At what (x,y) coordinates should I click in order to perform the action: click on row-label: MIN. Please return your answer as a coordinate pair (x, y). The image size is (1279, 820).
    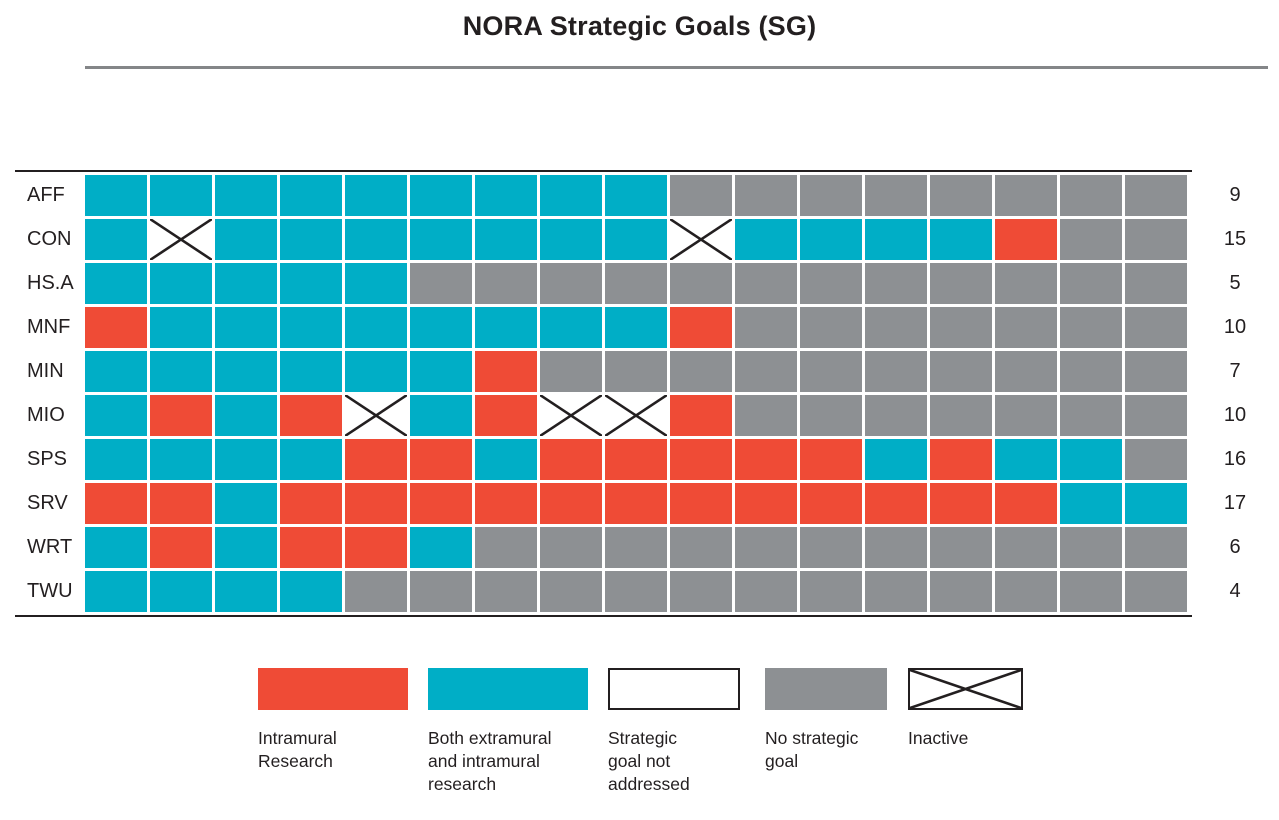
    Looking at the image, I should click on (45, 371).